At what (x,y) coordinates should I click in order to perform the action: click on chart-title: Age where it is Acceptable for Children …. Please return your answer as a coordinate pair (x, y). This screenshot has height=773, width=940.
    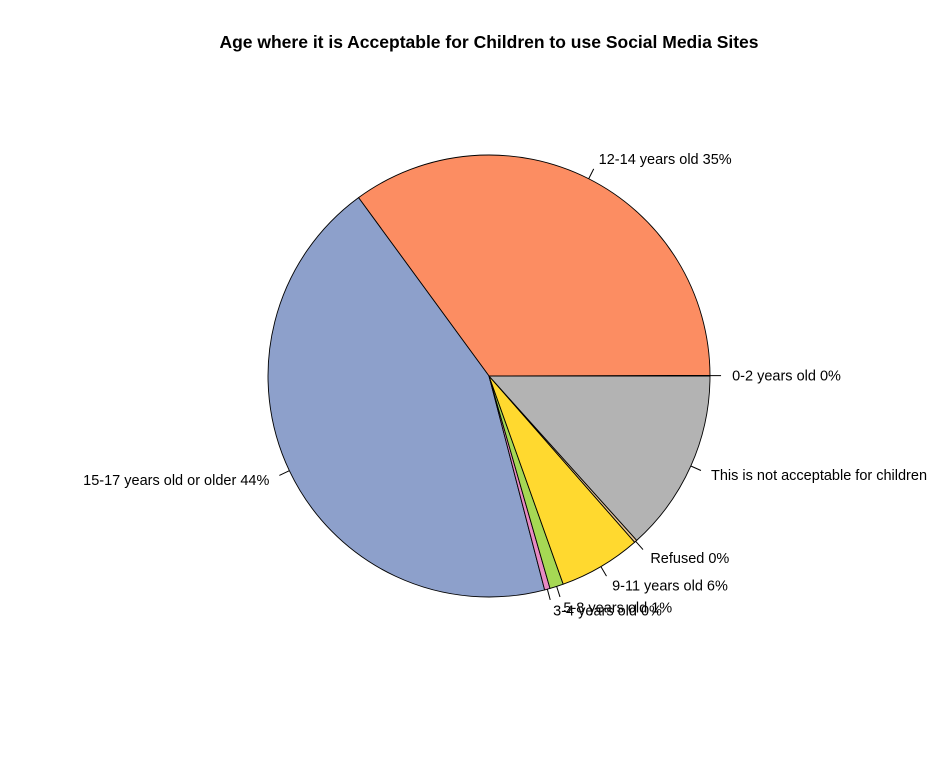
    Looking at the image, I should click on (488, 42).